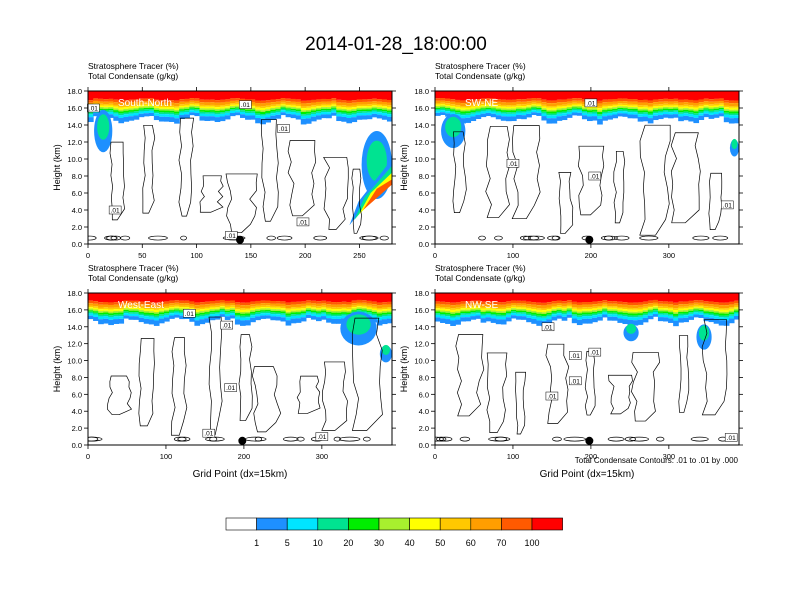  Describe the element at coordinates (589, 440) in the screenshot. I see `location-marker` at that location.